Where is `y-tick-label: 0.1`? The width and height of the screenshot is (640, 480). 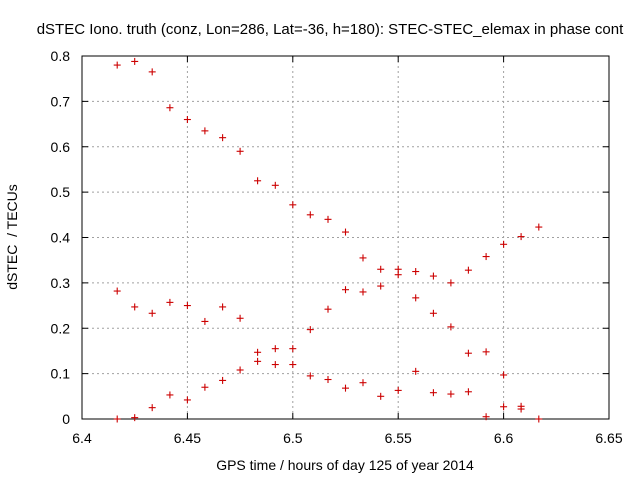
y-tick-label: 0.1 is located at coordinates (61, 374).